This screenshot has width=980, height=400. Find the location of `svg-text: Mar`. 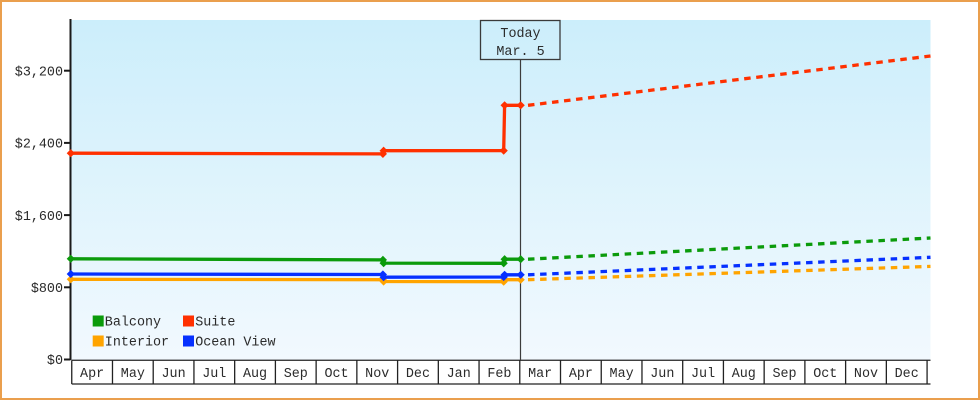

svg-text: Mar is located at coordinates (540, 374).